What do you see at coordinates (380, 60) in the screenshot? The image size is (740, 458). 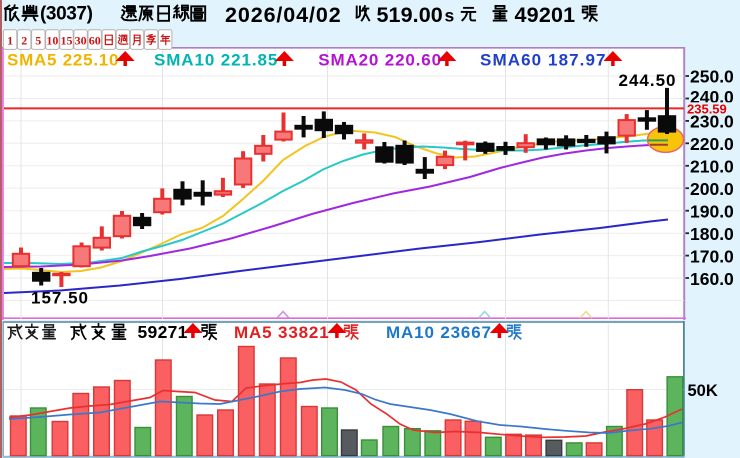 I see `svg-text: SMA20 220.60` at bounding box center [380, 60].